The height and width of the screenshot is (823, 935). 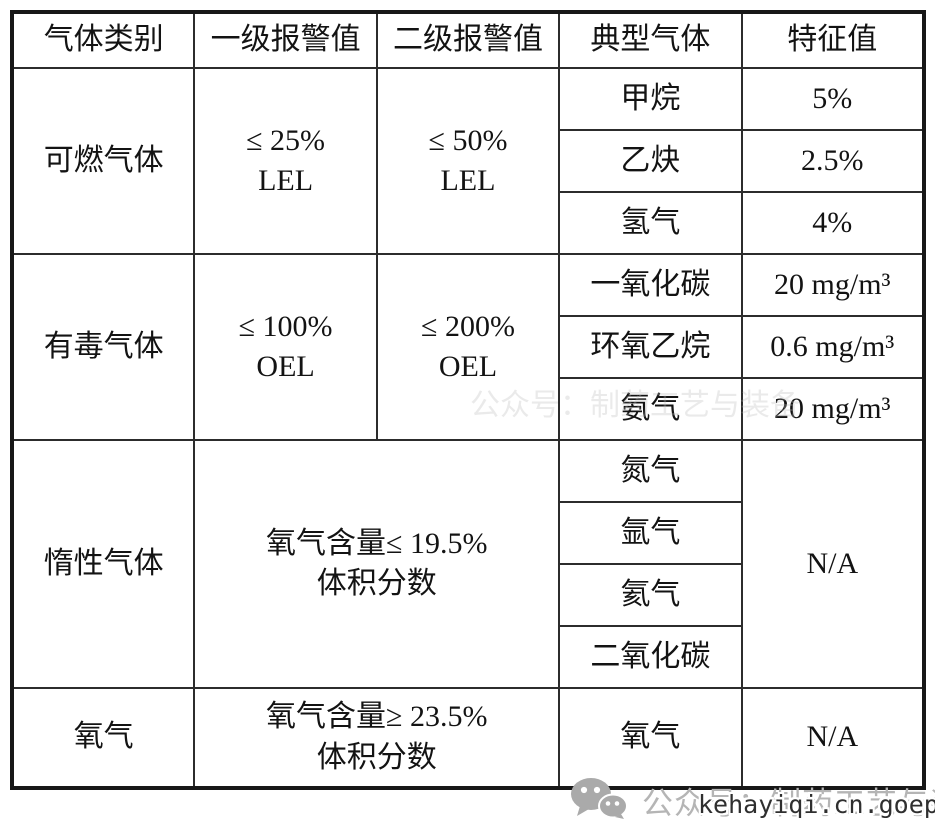 I want to click on gas-name-cell: 乙炔, so click(x=650, y=161).